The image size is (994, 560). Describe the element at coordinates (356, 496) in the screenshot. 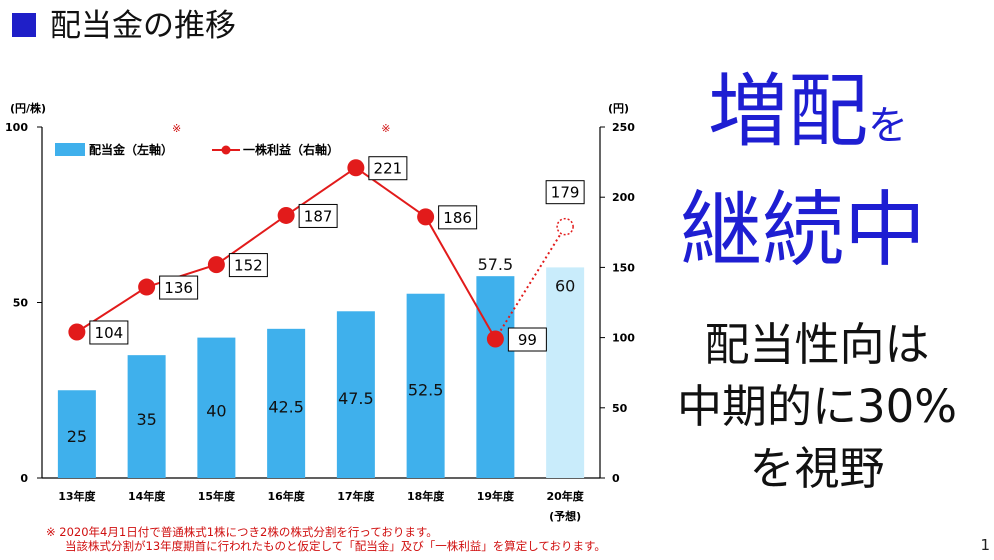

I see `x-tick-label: 17年度` at that location.